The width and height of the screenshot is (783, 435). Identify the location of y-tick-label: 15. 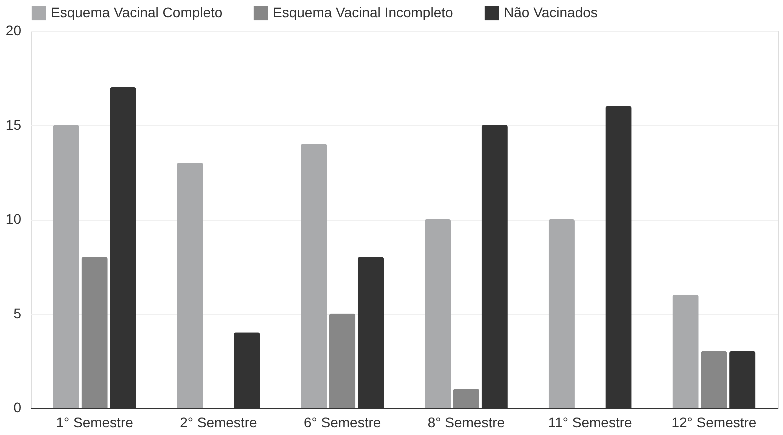
(14, 124).